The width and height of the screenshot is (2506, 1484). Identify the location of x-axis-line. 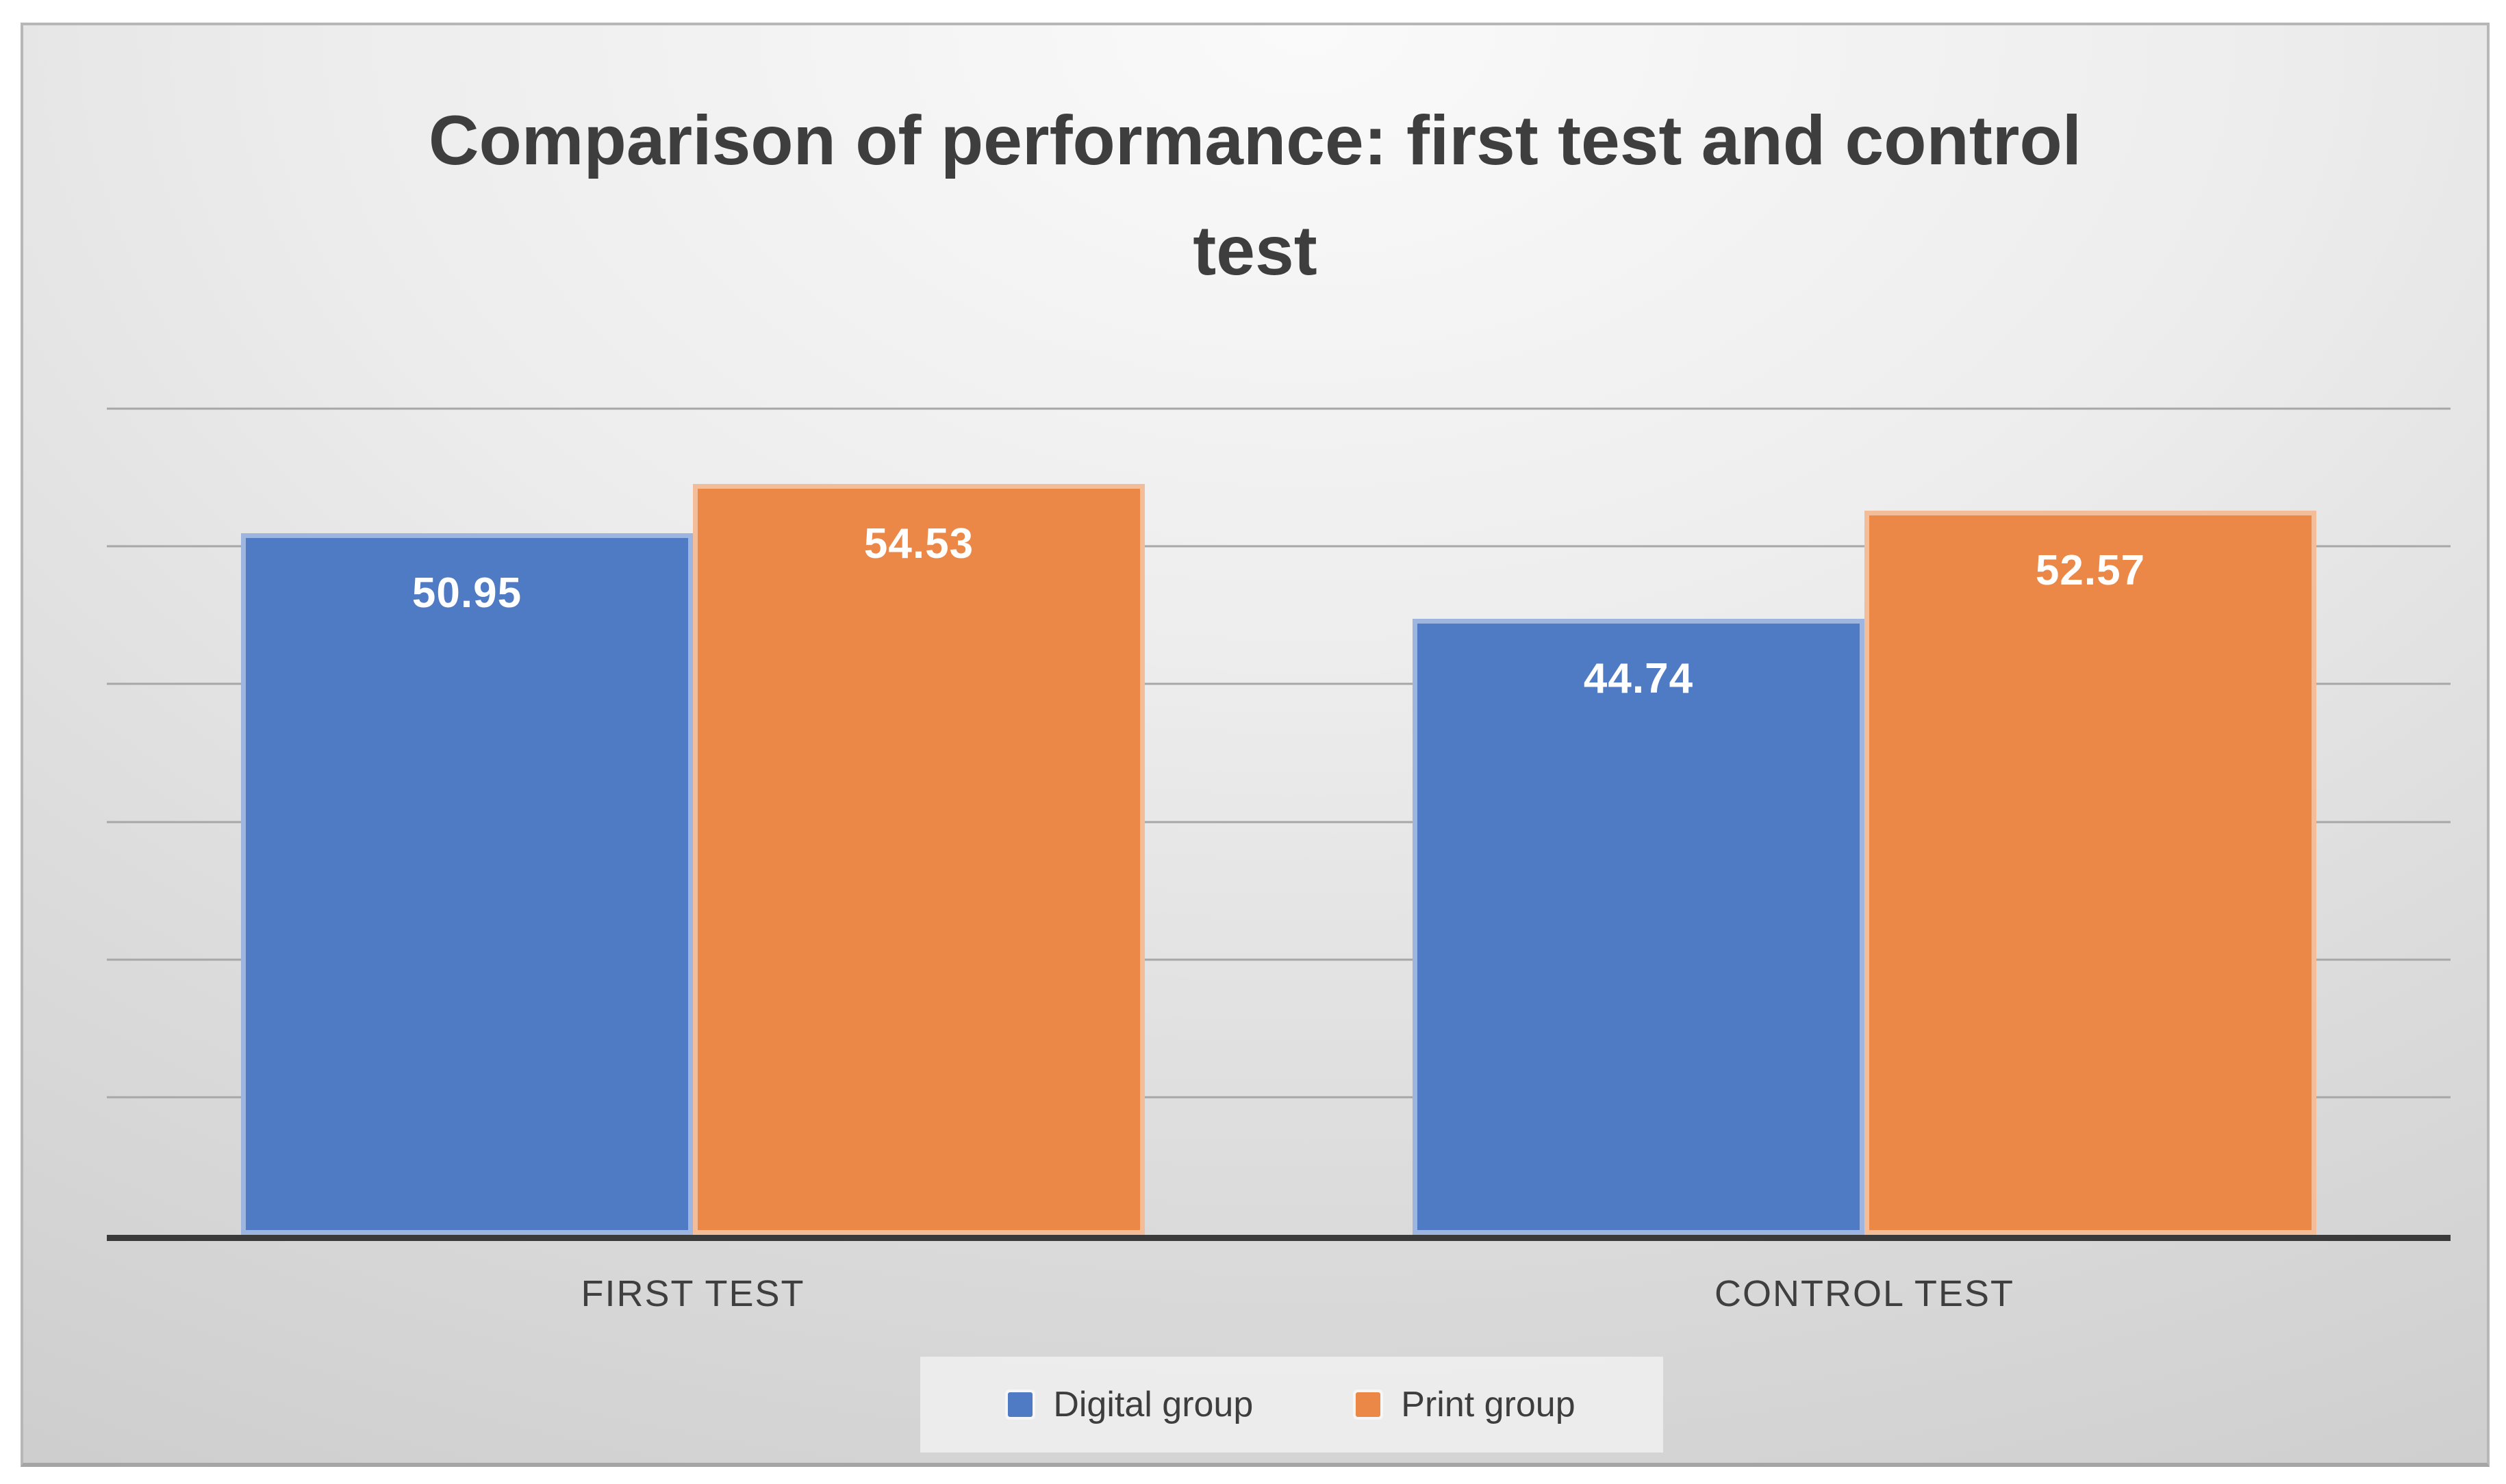
(1279, 1238).